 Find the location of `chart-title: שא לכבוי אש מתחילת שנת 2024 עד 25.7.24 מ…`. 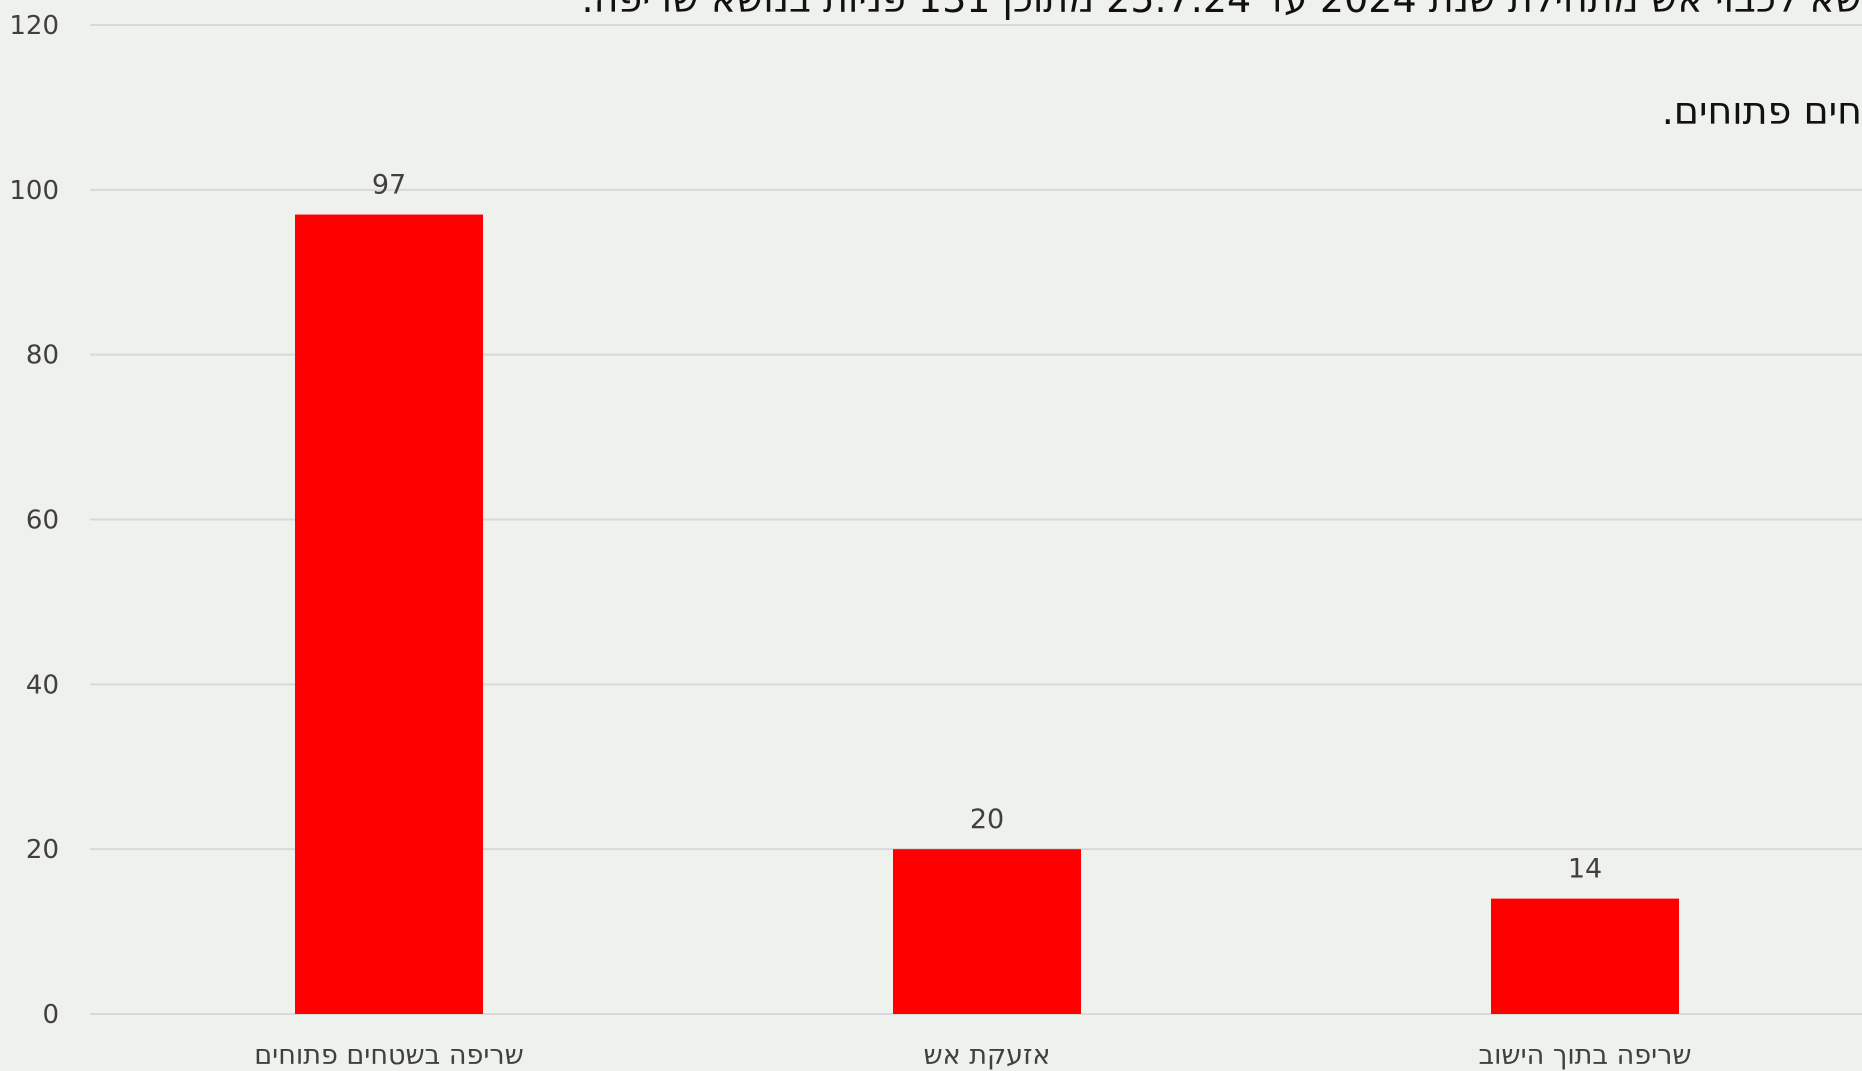

chart-title: שא לכבוי אש מתחילת שנת 2024 עד 25.7.24 מ… is located at coordinates (1222, 66).